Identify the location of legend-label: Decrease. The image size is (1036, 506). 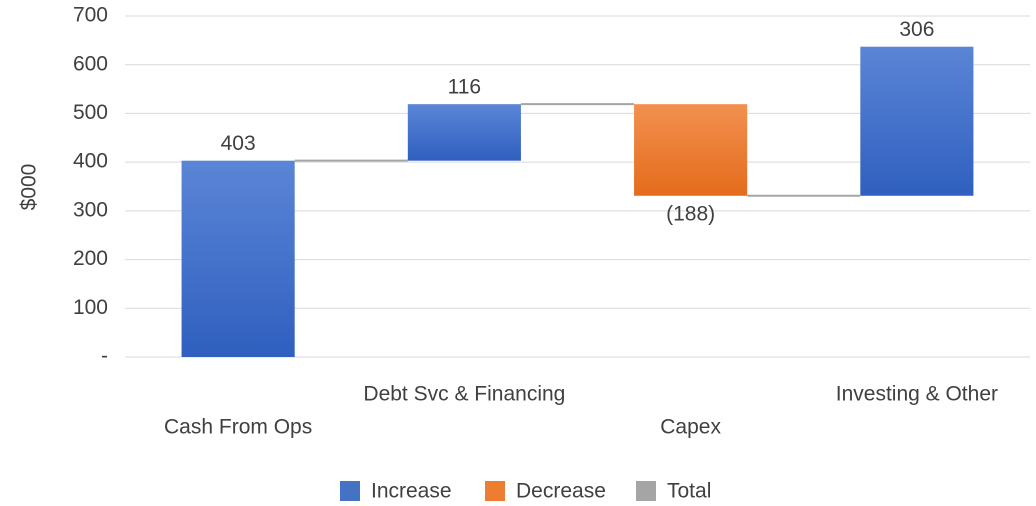
(561, 491).